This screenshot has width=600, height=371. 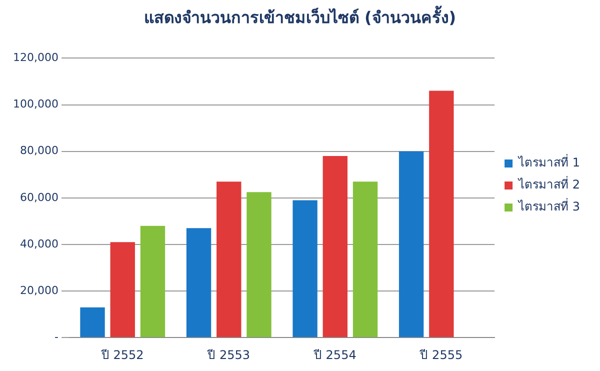 What do you see at coordinates (39, 243) in the screenshot?
I see `y-tick-label: 40,000` at bounding box center [39, 243].